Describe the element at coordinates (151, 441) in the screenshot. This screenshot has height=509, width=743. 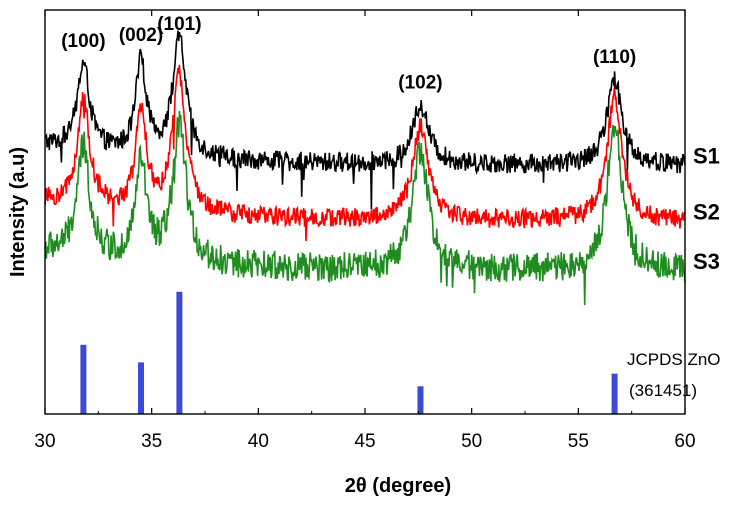
I see `x-tick-label: 35` at that location.